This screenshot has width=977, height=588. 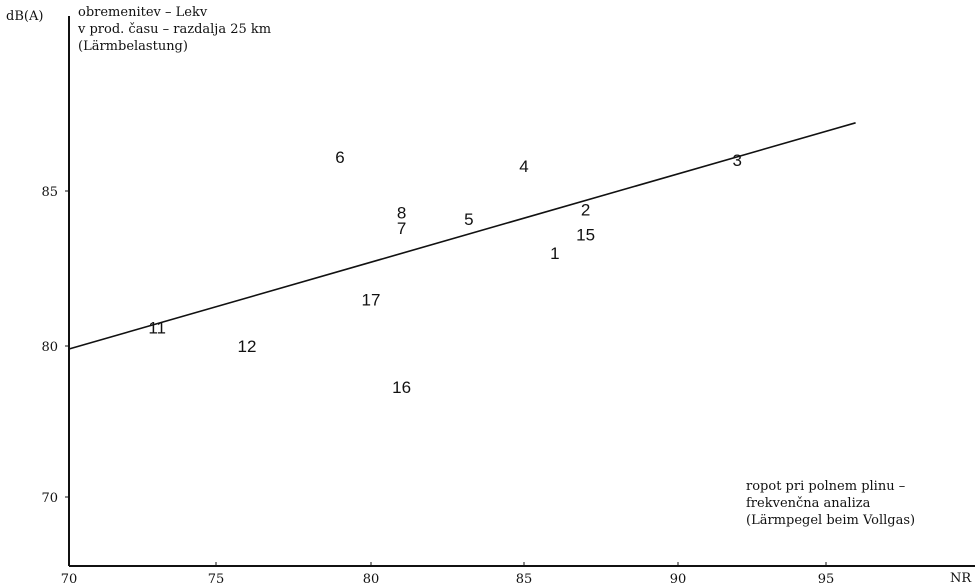 What do you see at coordinates (585, 234) in the screenshot?
I see `point-label: 15` at bounding box center [585, 234].